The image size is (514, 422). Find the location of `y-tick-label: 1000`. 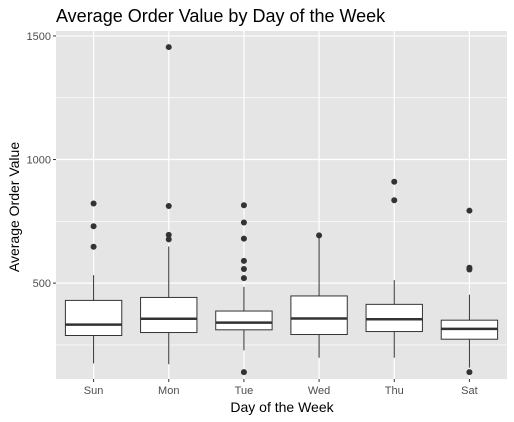

y-tick-label: 1000 is located at coordinates (39, 161).